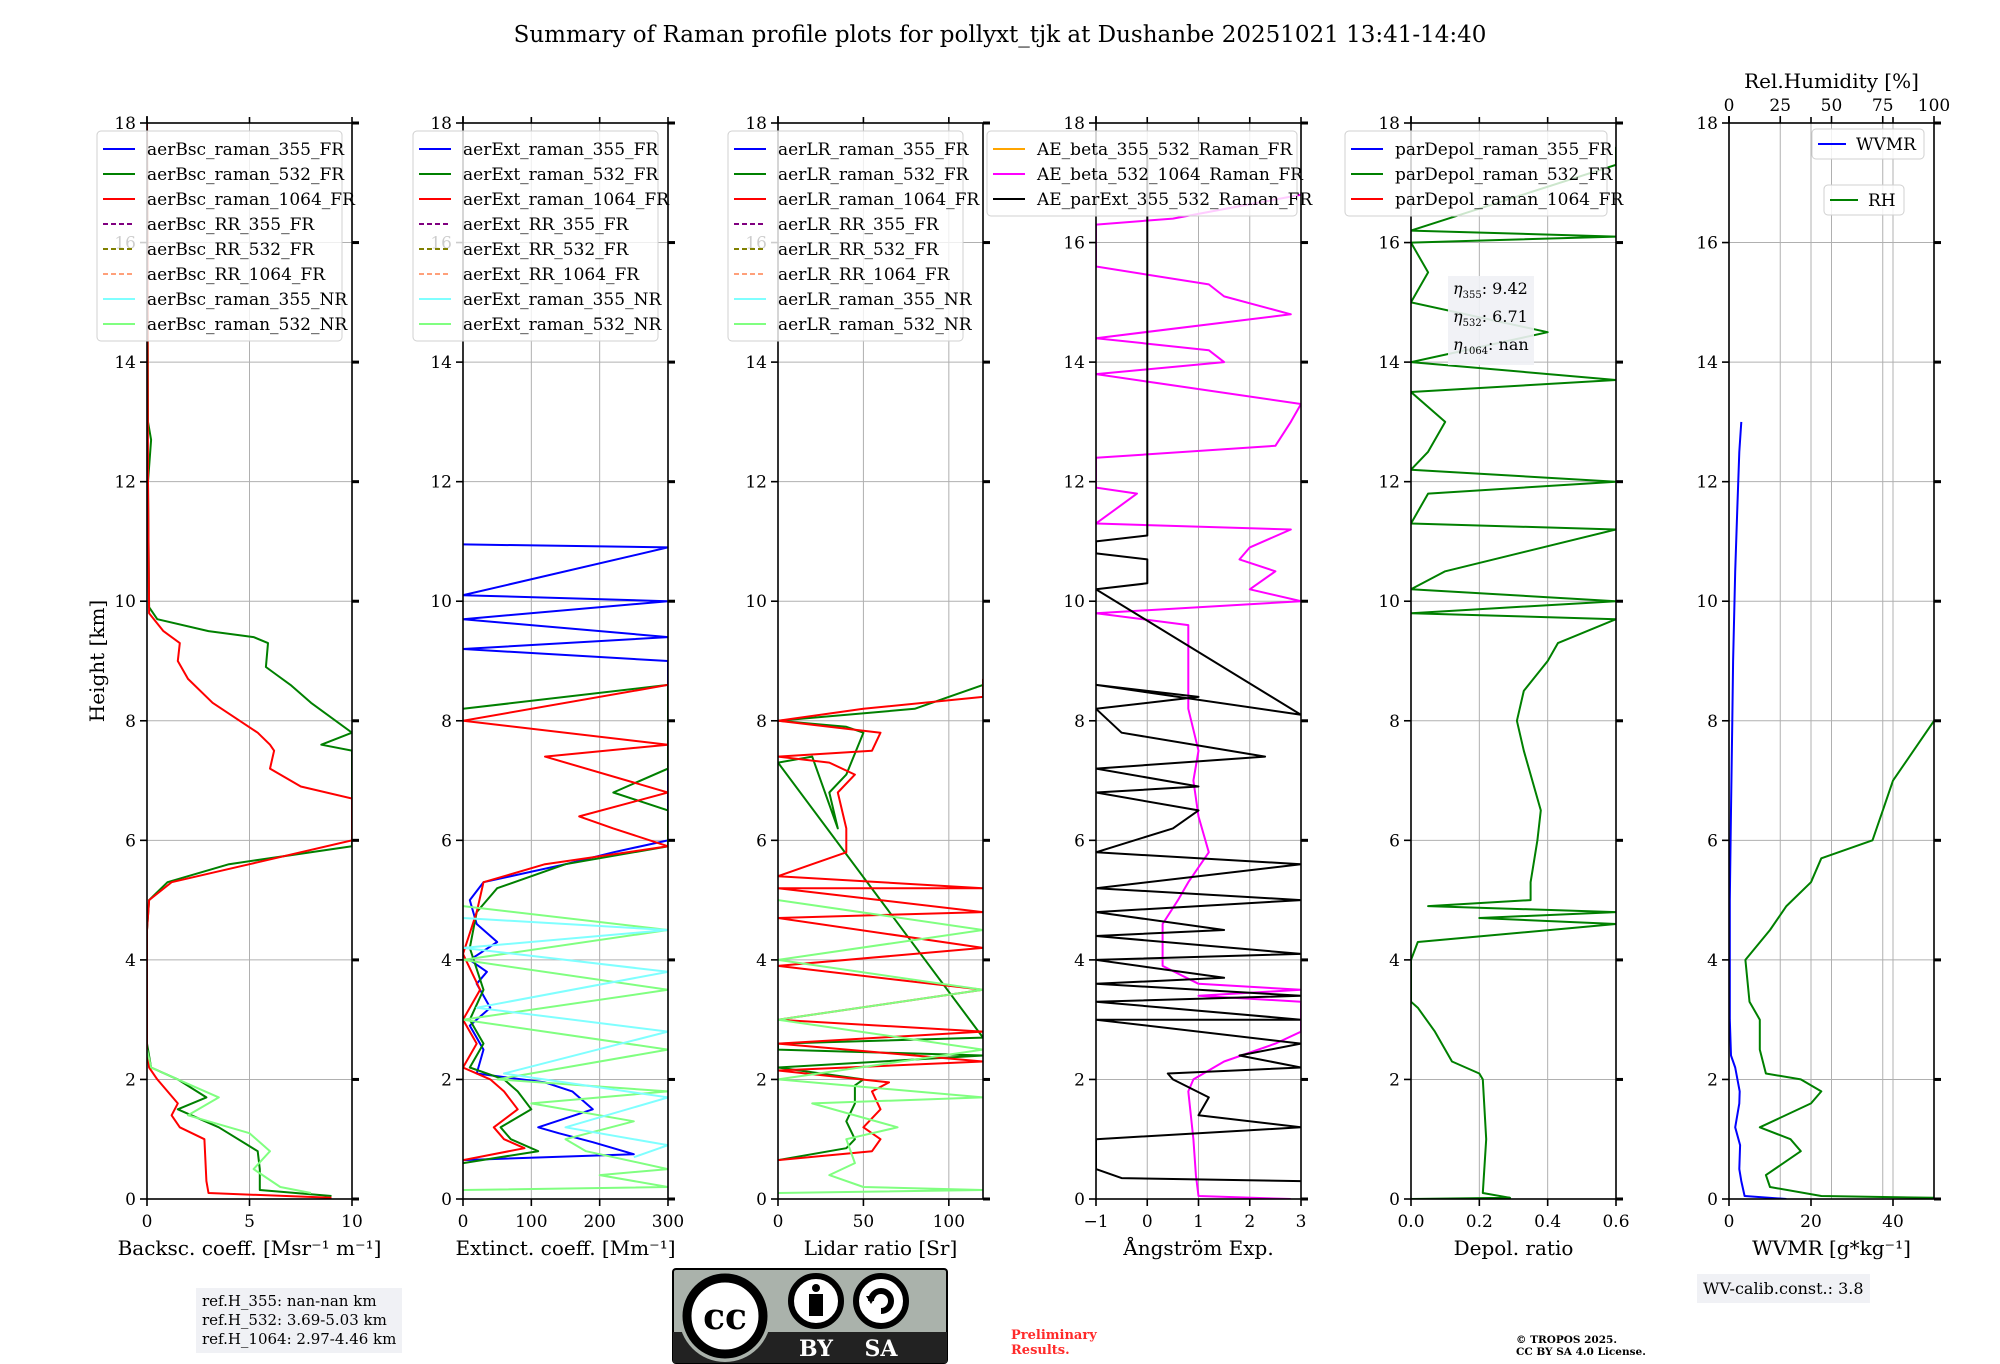 This screenshot has width=2000, height=1364. I want to click on series-line-aerBsc_raman_1064_FR, so click(249, 661).